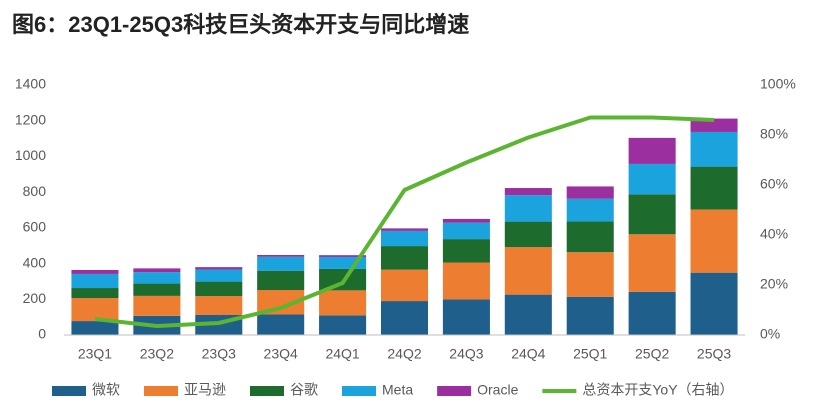  I want to click on y2-tick-label: 20%, so click(774, 284).